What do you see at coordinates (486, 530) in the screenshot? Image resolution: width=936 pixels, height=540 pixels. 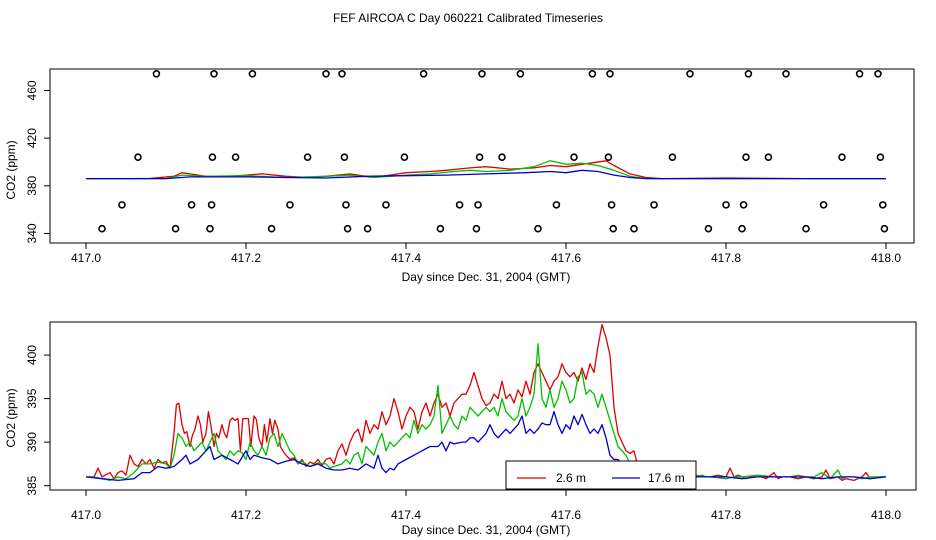 I see `p1-x-axis-label: Day since Dec. 31, 2004 (GMT)` at bounding box center [486, 530].